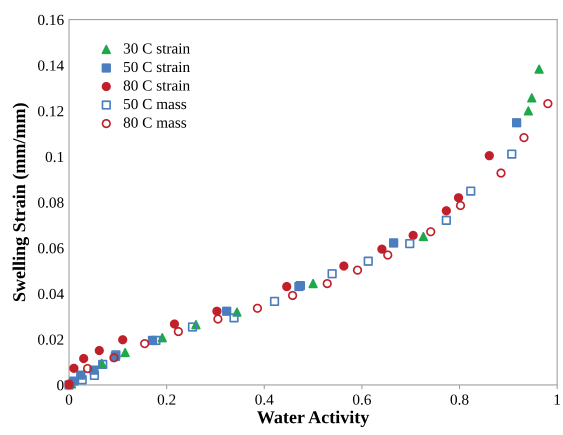 The width and height of the screenshot is (563, 435). What do you see at coordinates (51, 65) in the screenshot?
I see `y-tick-label: 0.14` at bounding box center [51, 65].